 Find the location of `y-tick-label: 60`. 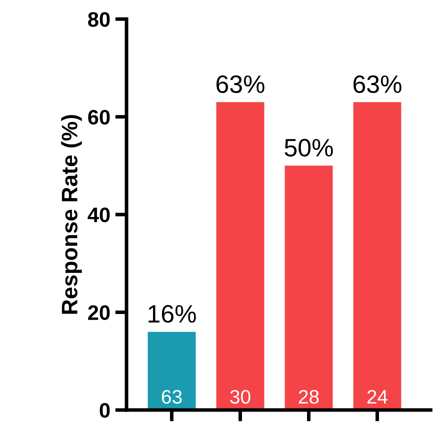

y-tick-label: 60 is located at coordinates (99, 117).